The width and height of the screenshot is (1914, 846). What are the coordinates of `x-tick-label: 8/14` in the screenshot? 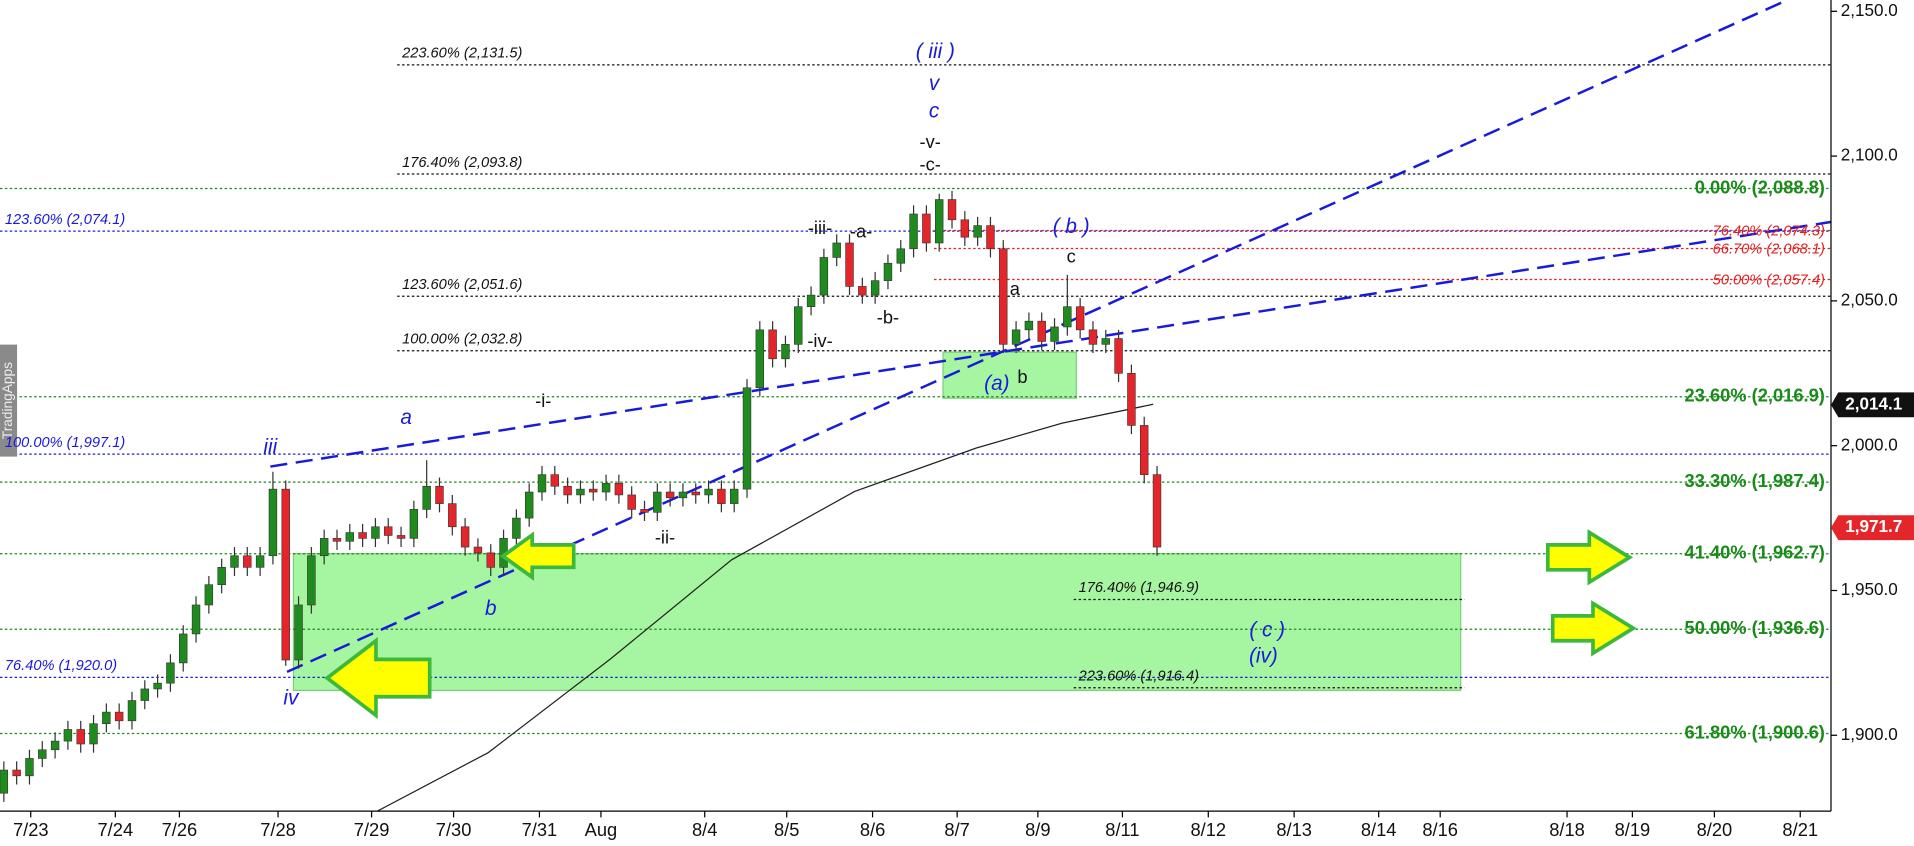 It's located at (1379, 829).